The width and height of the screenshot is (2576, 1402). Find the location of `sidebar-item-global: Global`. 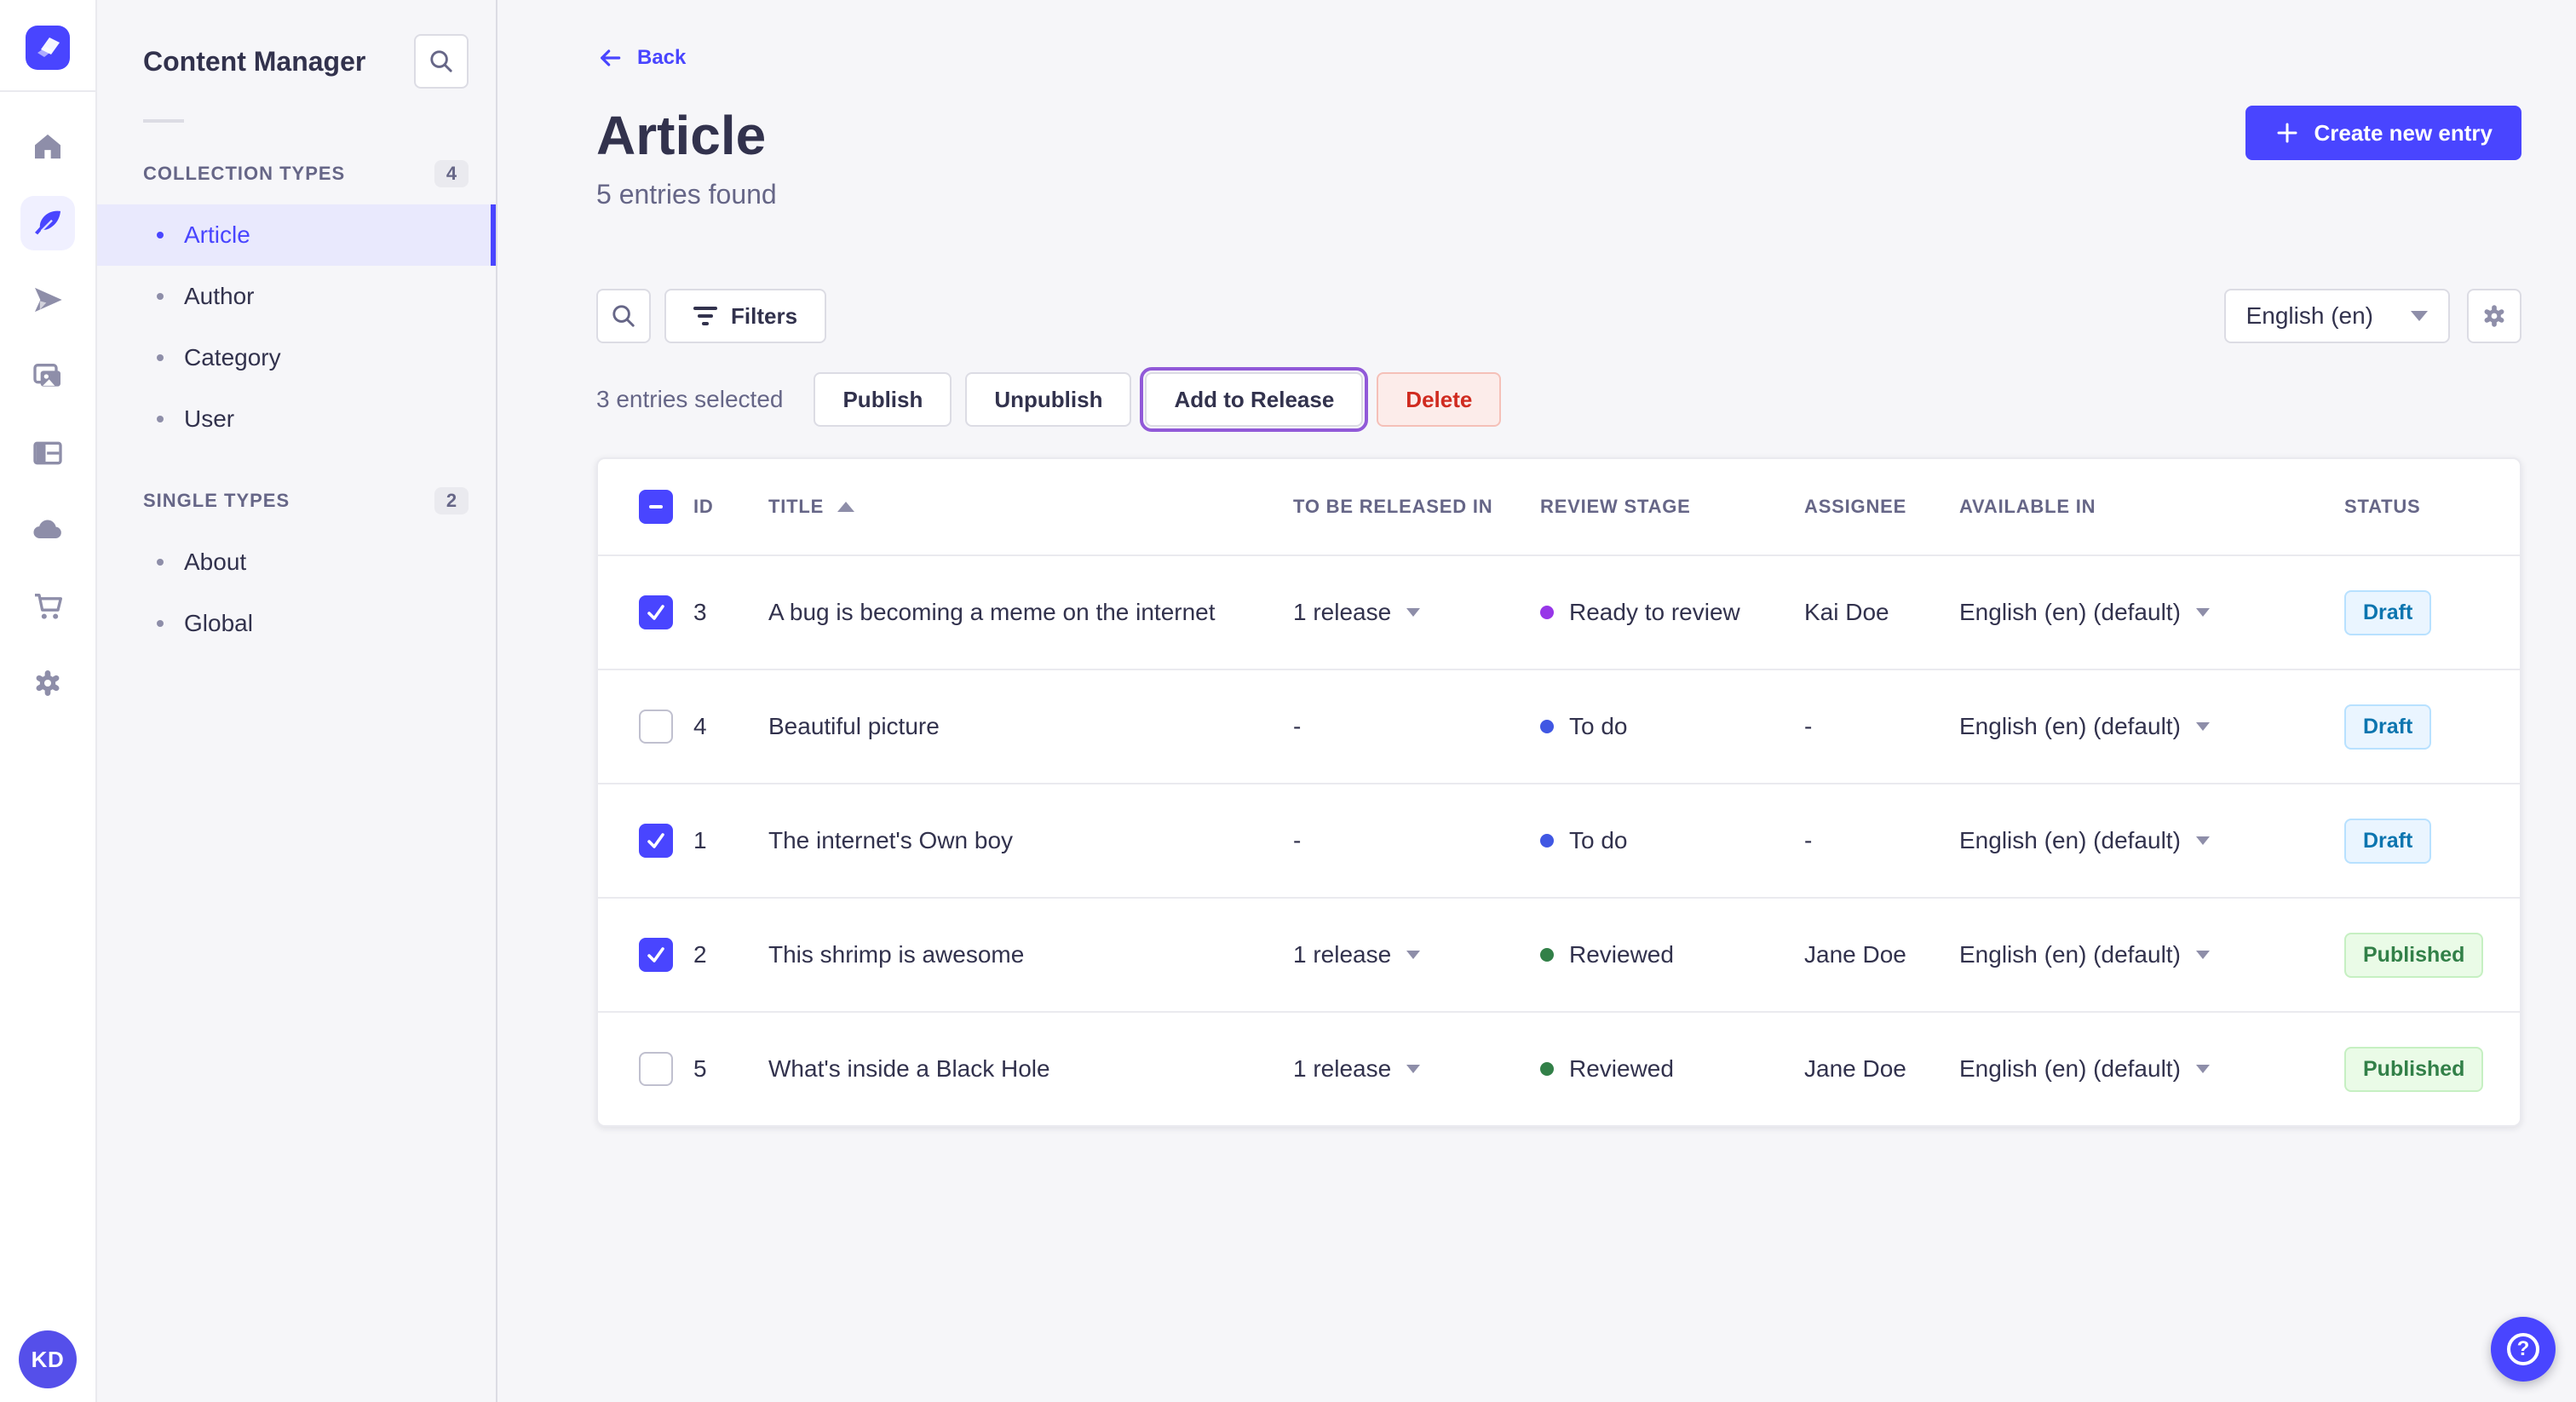

sidebar-item-global: Global is located at coordinates (296, 623).